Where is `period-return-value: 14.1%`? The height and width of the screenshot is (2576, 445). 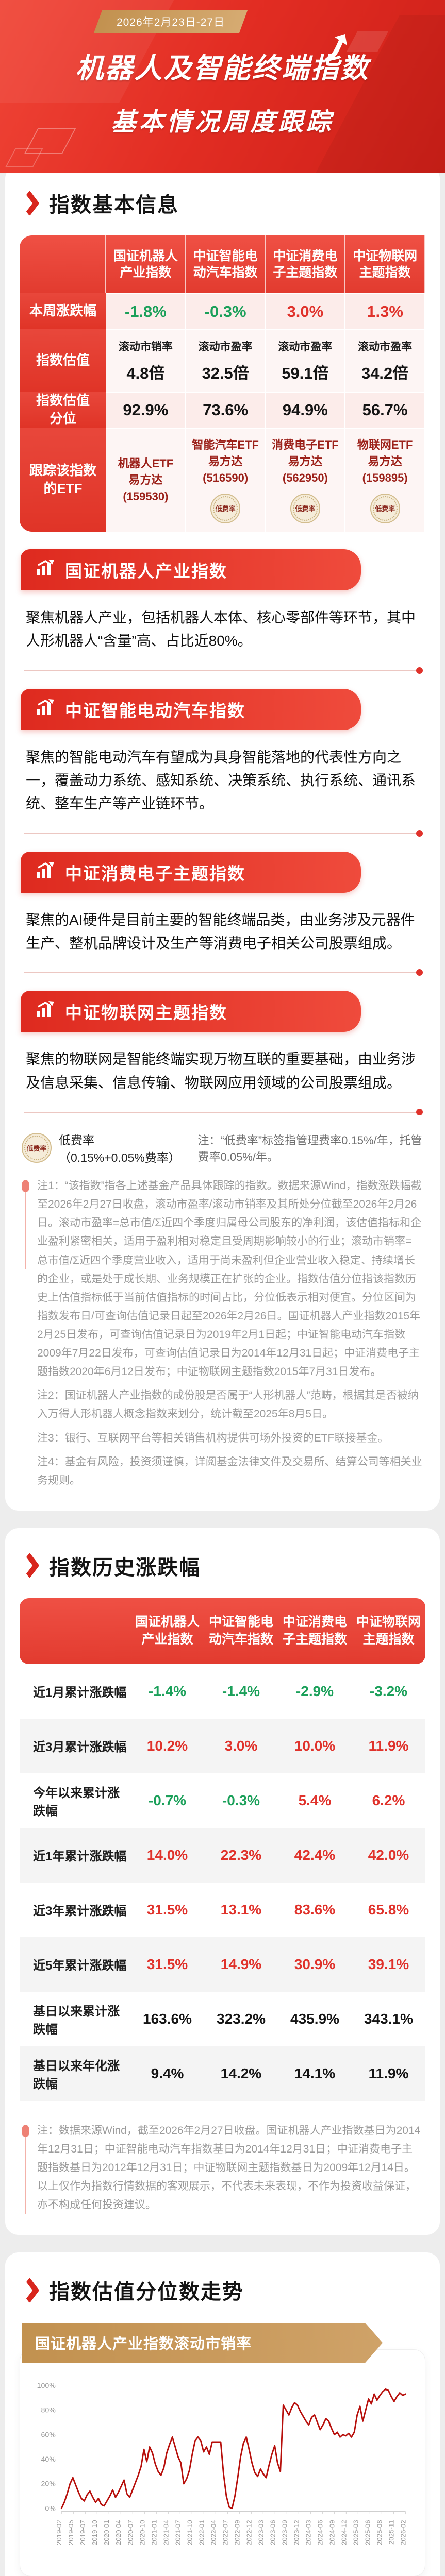
period-return-value: 14.1% is located at coordinates (315, 2073).